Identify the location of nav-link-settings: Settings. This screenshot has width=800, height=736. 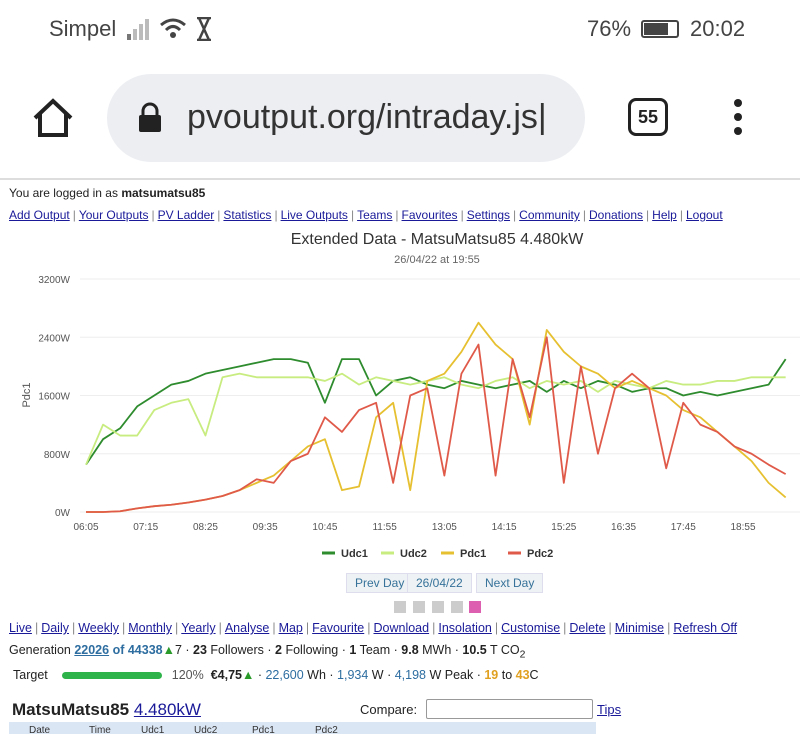
(488, 215).